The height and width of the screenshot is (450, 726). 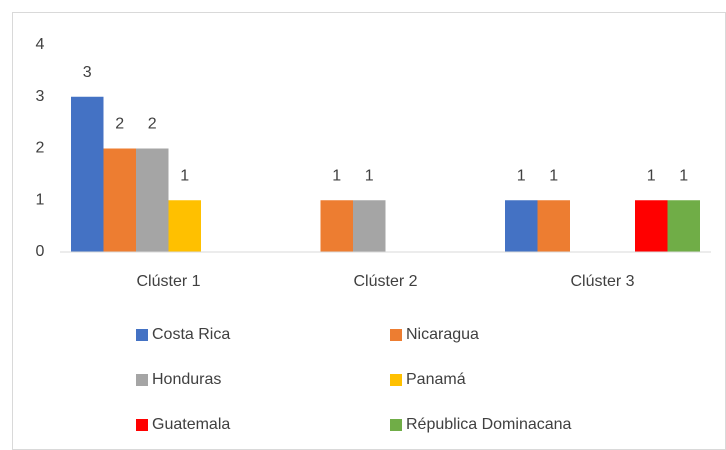 What do you see at coordinates (489, 424) in the screenshot?
I see `legend-label: Républica Dominacana` at bounding box center [489, 424].